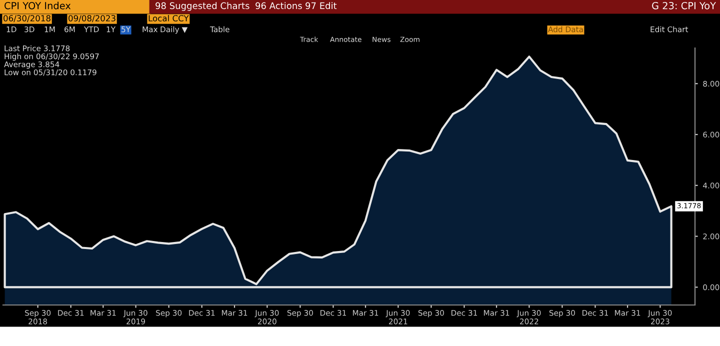  What do you see at coordinates (279, 6) in the screenshot?
I see `text: 96 Actions` at bounding box center [279, 6].